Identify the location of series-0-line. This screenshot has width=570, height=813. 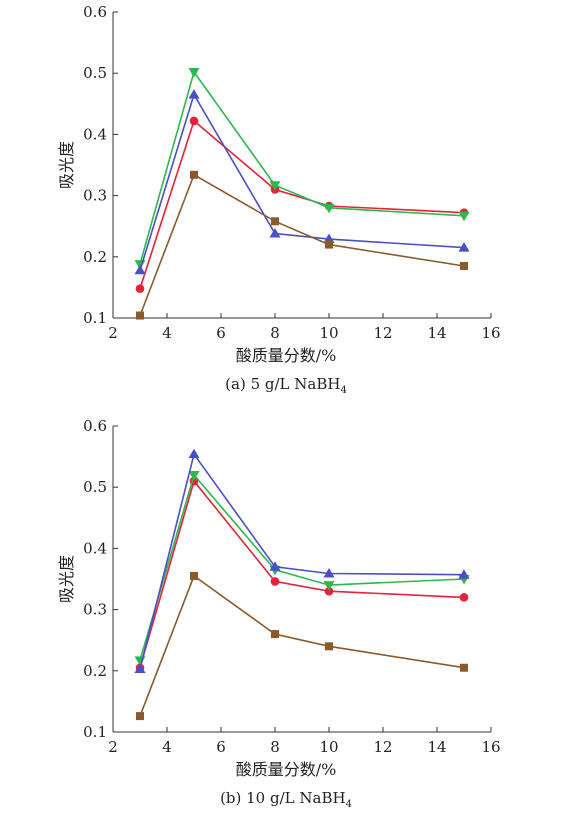
(302, 204).